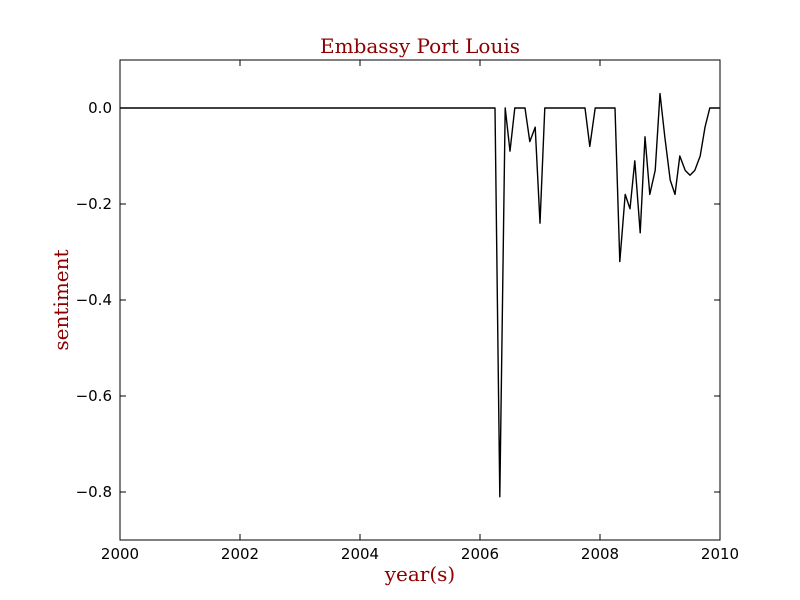 The image size is (800, 600). I want to click on x-tick-label: 2004, so click(360, 554).